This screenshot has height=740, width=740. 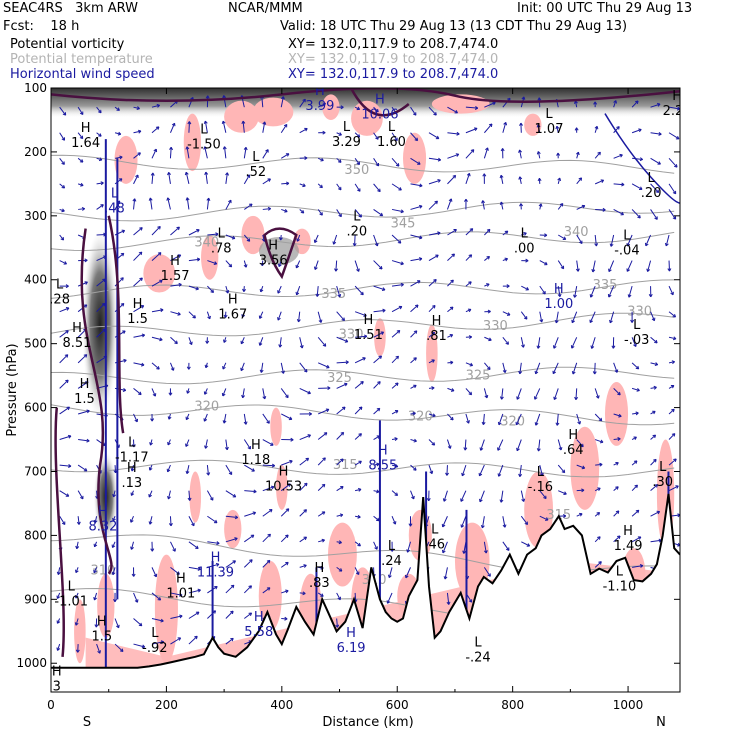 I want to click on theta-contour, so click(x=363, y=375).